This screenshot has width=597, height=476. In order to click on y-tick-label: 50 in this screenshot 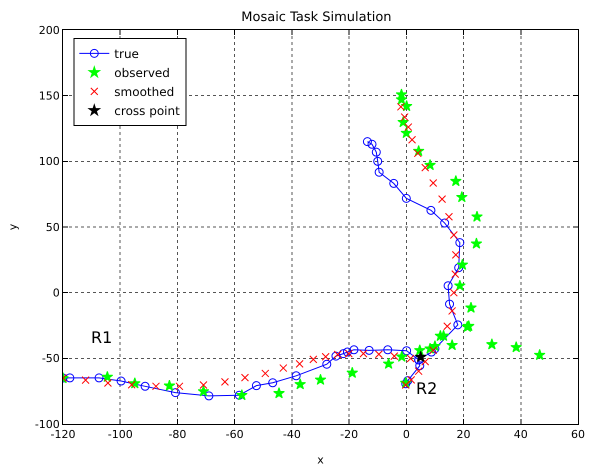, I will do `click(53, 227)`.